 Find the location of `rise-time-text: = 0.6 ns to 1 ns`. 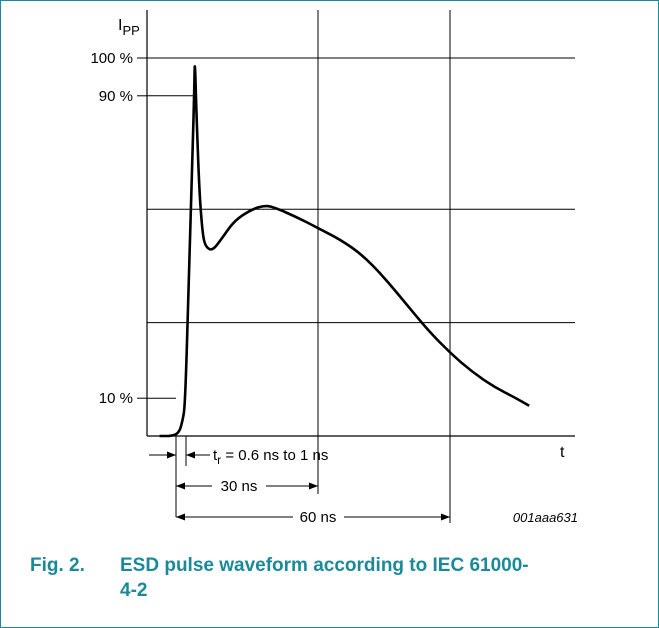

rise-time-text: = 0.6 ns to 1 ns is located at coordinates (274, 455).